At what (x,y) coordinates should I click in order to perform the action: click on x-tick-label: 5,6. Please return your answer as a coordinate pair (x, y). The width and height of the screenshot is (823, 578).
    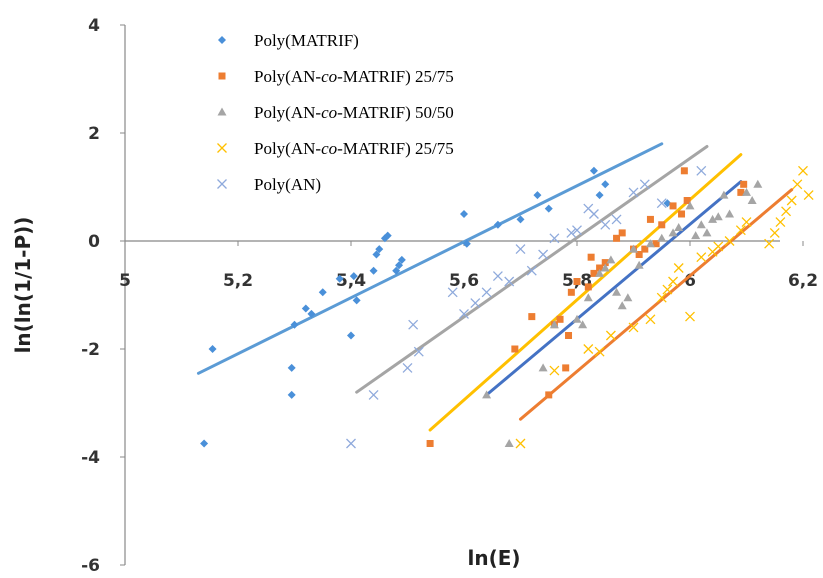
    Looking at the image, I should click on (464, 281).